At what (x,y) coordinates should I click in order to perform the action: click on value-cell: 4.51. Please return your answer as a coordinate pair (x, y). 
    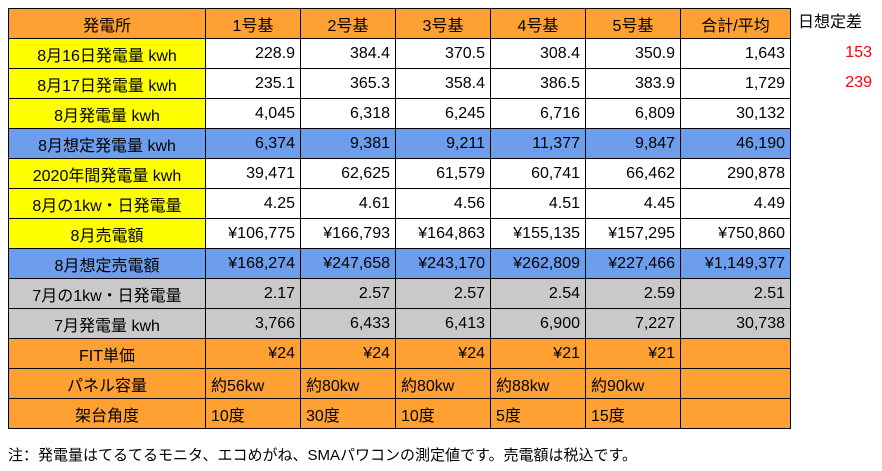
    Looking at the image, I should click on (538, 203).